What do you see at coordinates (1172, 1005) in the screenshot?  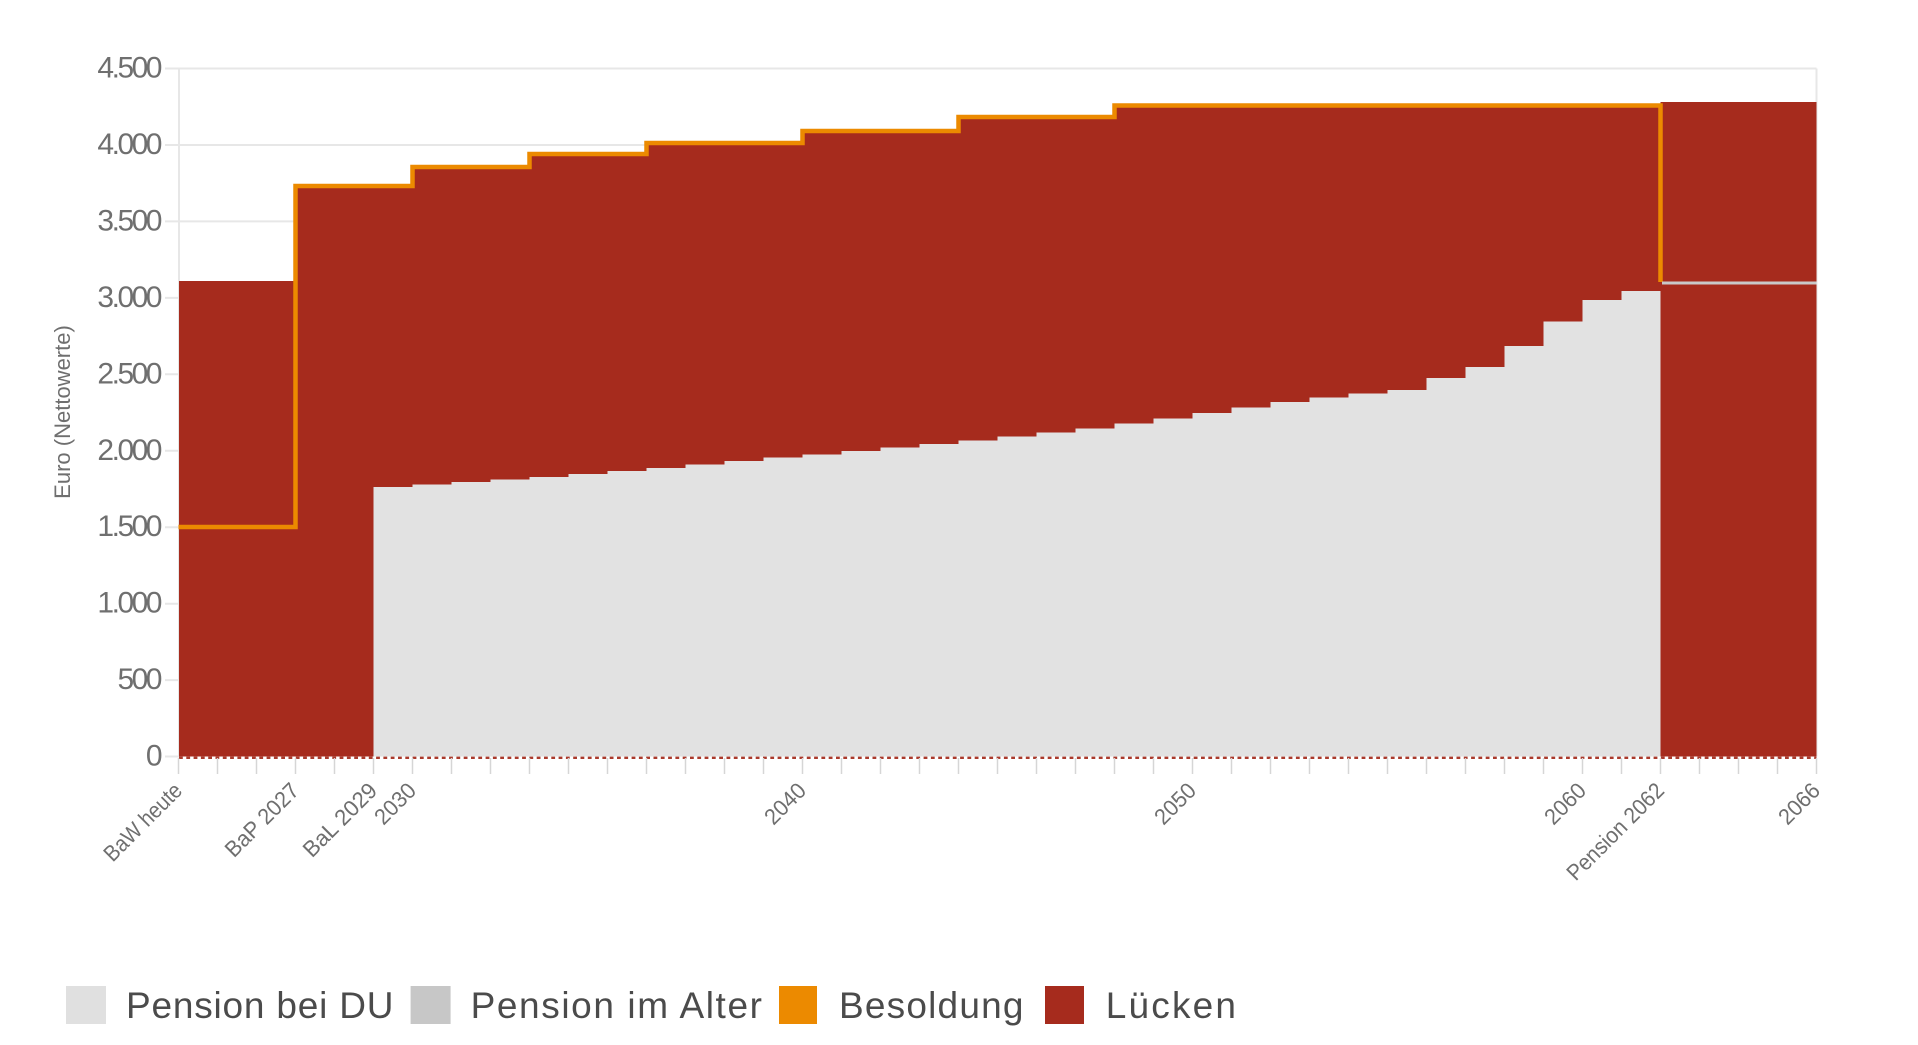 I see `svg-text: Lücken` at bounding box center [1172, 1005].